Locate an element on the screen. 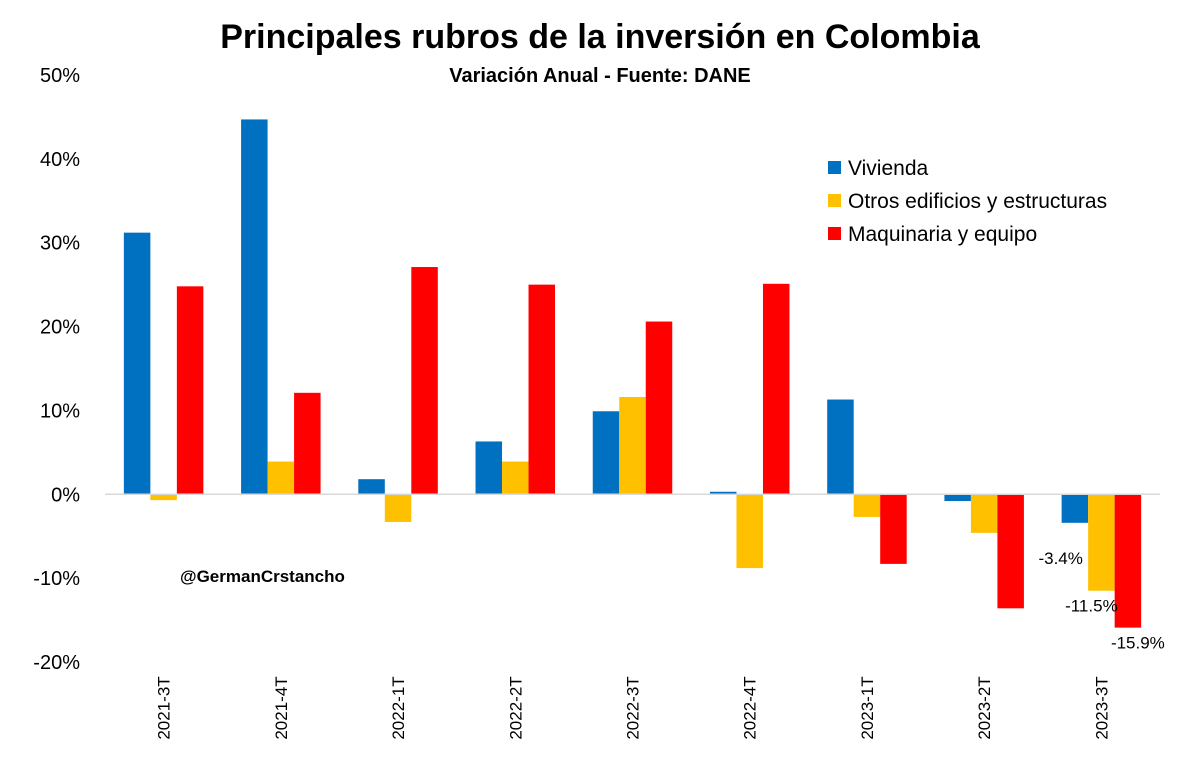  y-tick-label: 0% is located at coordinates (65, 495).